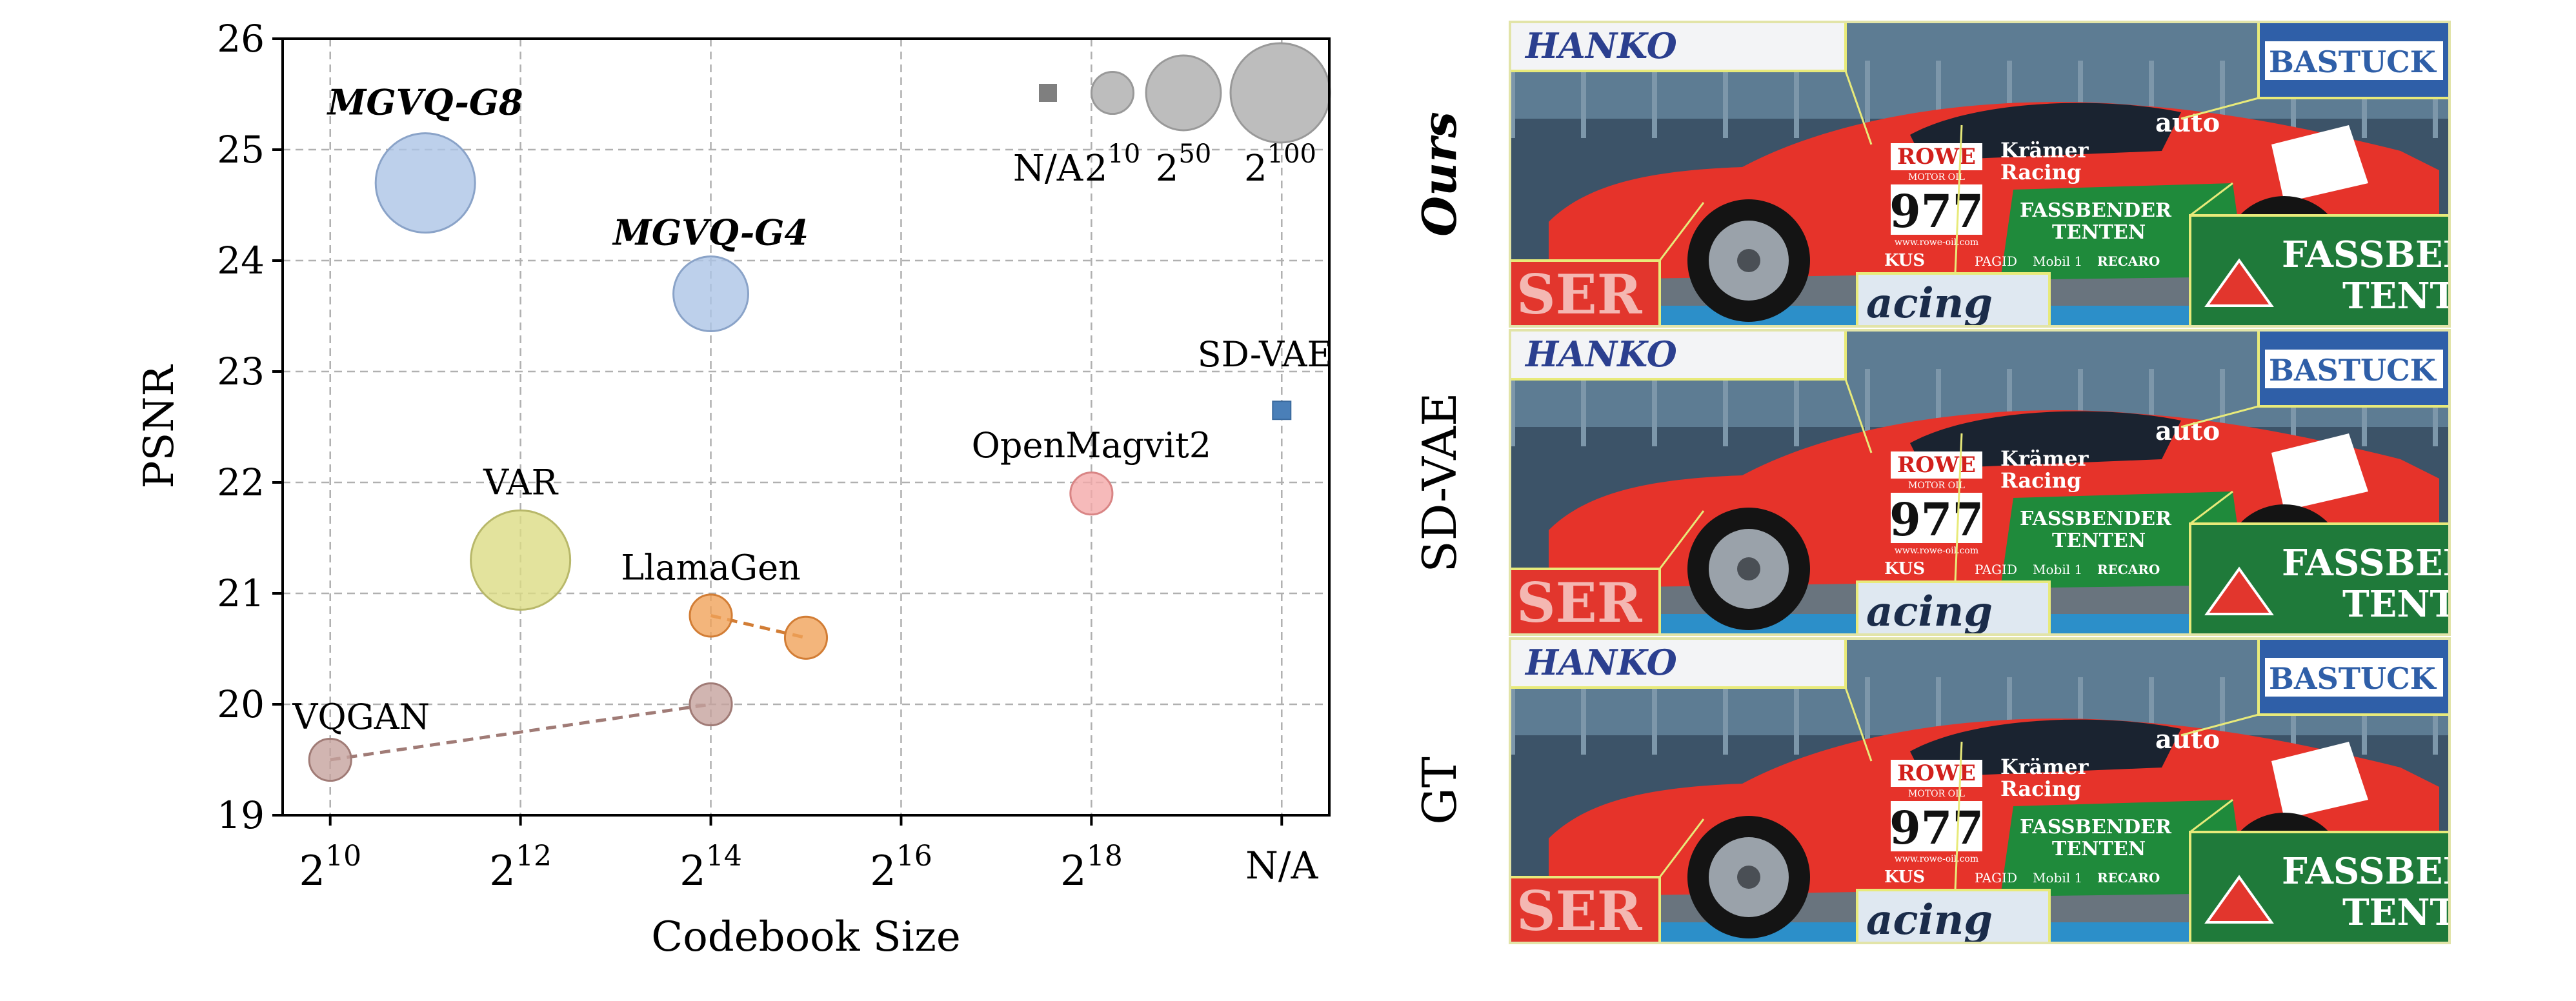 The image size is (2576, 1001). Describe the element at coordinates (1048, 93) in the screenshot. I see `legend-marker-na` at that location.